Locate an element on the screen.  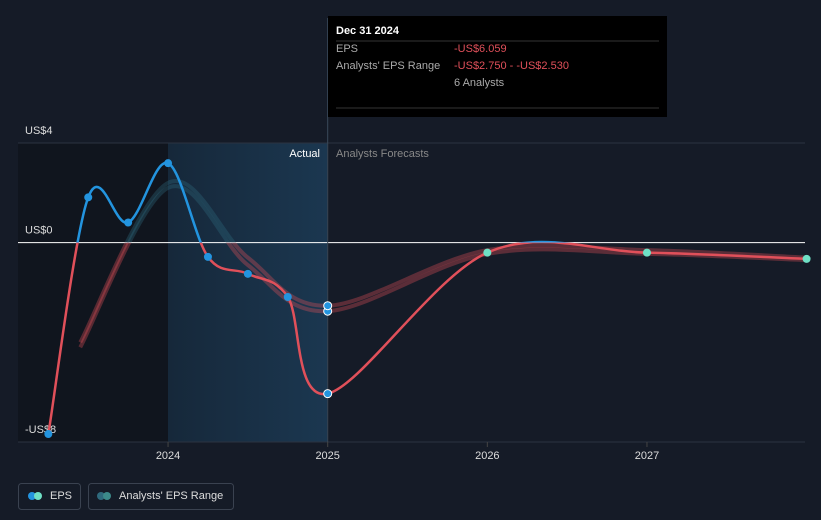
tooltip-value: -US$2.750 - -US$2.530 is located at coordinates (511, 66).